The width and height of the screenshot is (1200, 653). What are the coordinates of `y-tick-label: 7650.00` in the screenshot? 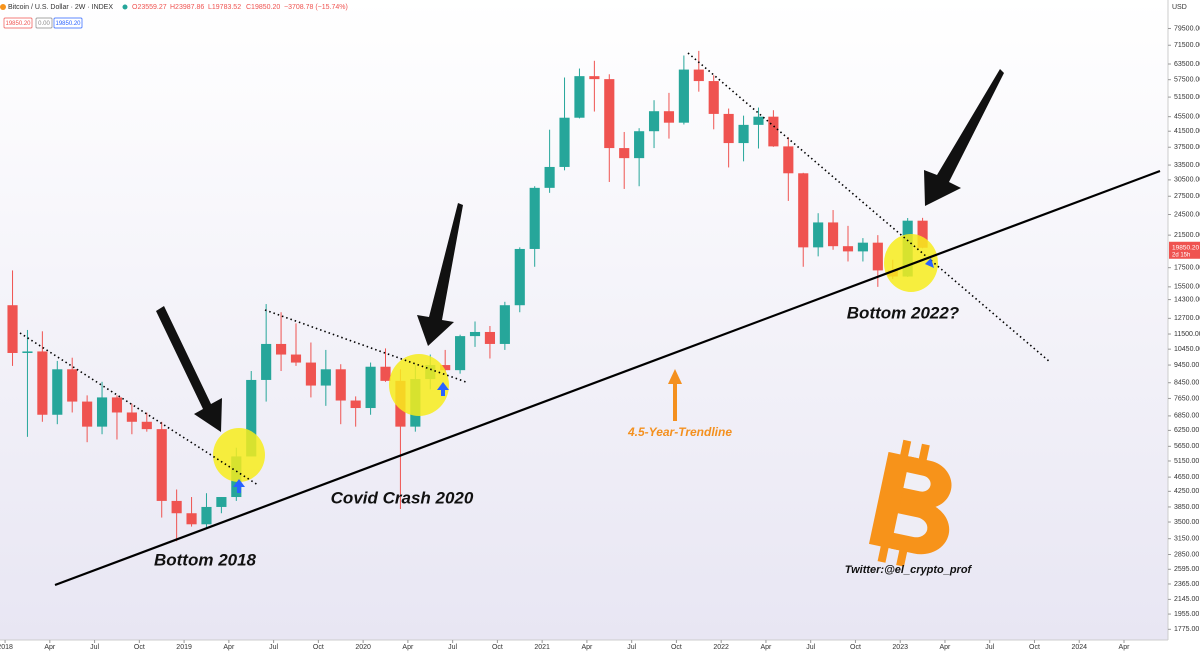 It's located at (1186, 398).